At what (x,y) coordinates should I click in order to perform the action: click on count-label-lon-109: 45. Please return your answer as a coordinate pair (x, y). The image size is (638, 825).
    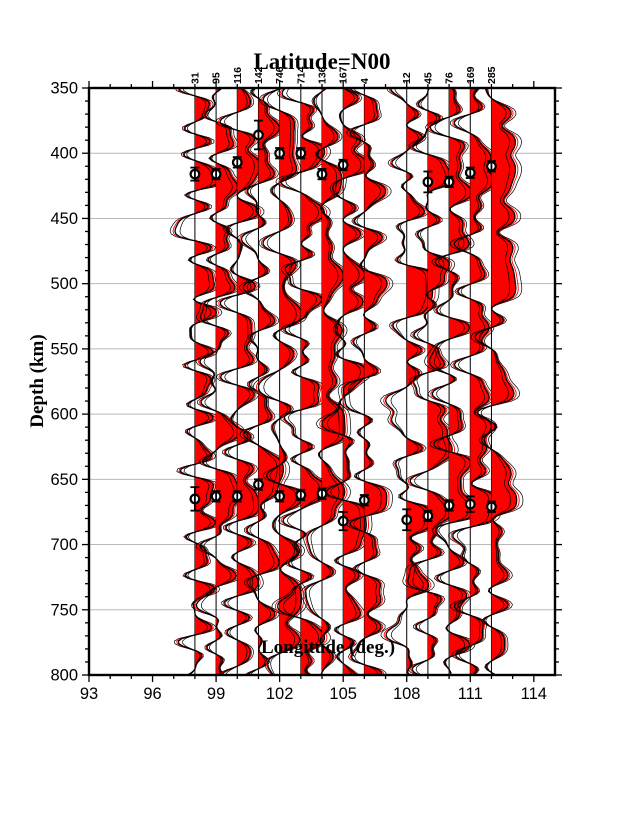
    Looking at the image, I should click on (428, 78).